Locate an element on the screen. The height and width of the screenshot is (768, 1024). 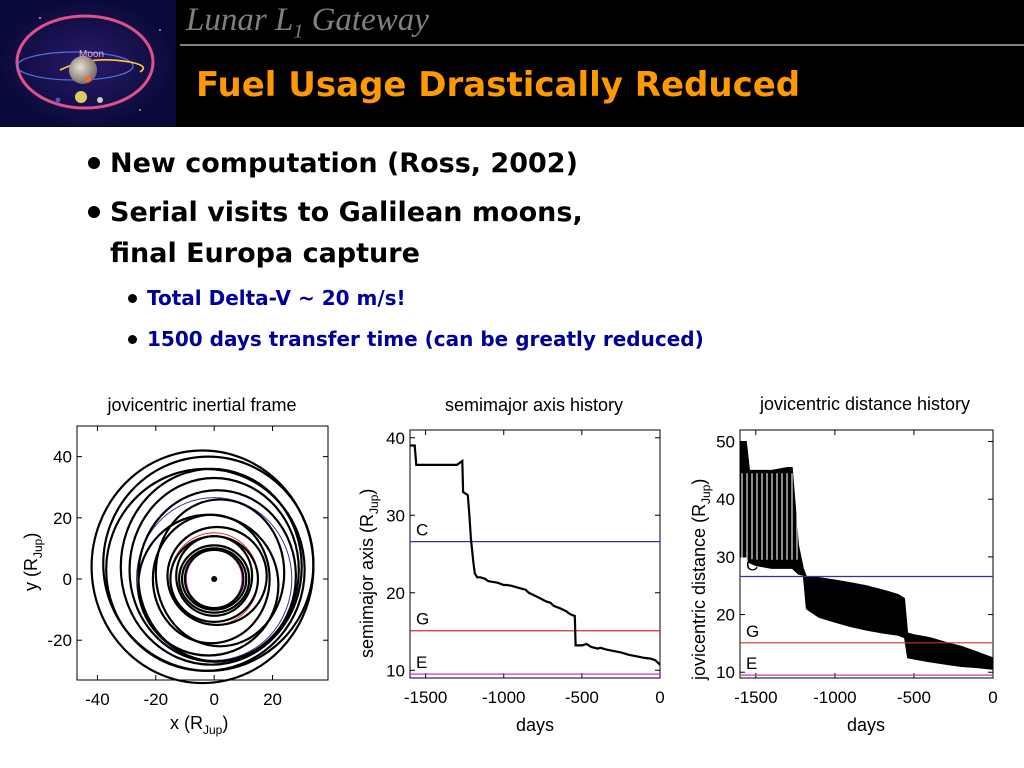
plot2-axes-box is located at coordinates (535, 554).